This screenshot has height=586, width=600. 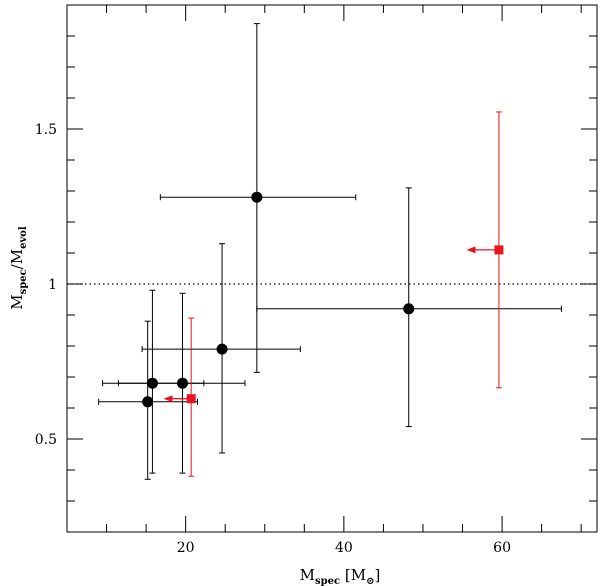 I want to click on y-axis-title: Mspec/Mevol, so click(x=18, y=268).